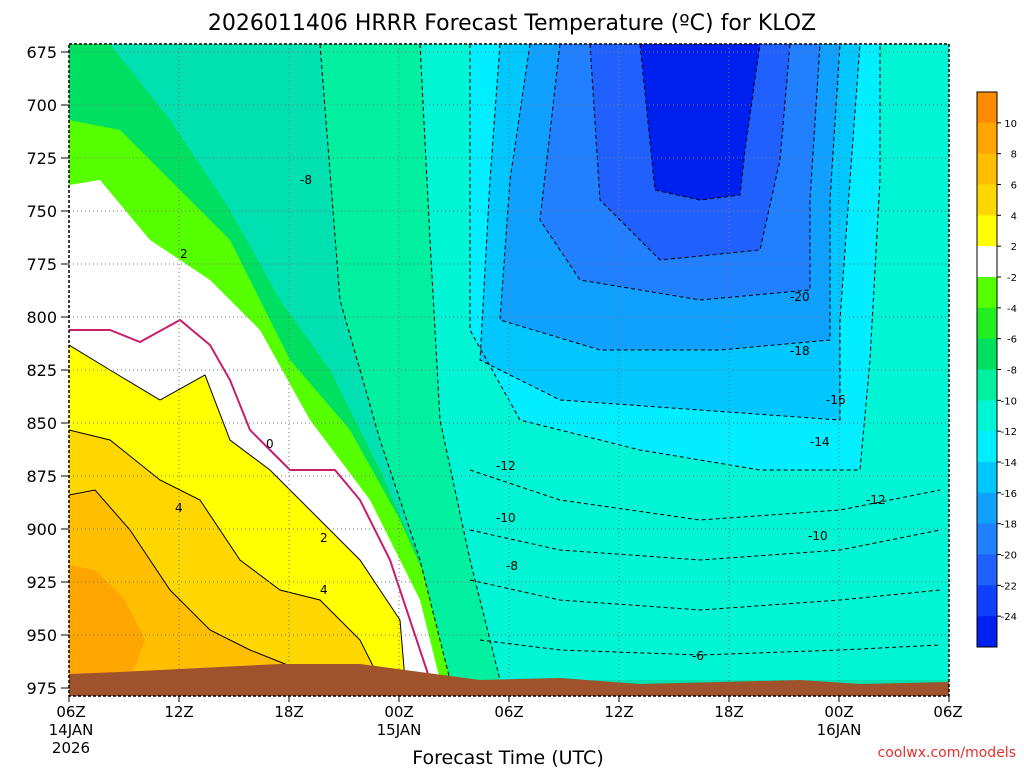  What do you see at coordinates (507, 757) in the screenshot?
I see `x-axis-title: Forecast Time (UTC)` at bounding box center [507, 757].